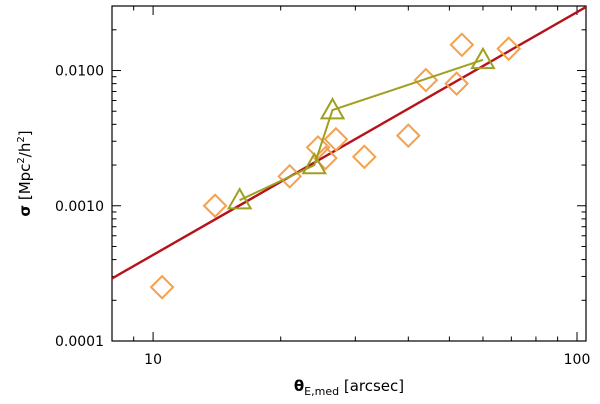 The width and height of the screenshot is (600, 404). I want to click on y-tick-label: 0.0001, so click(79, 342).